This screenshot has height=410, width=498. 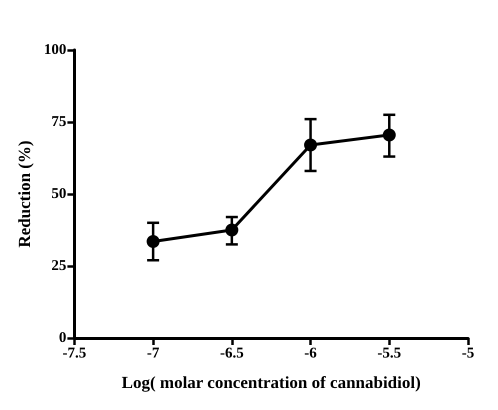 What do you see at coordinates (58, 266) in the screenshot?
I see `y-tick-label: 25` at bounding box center [58, 266].